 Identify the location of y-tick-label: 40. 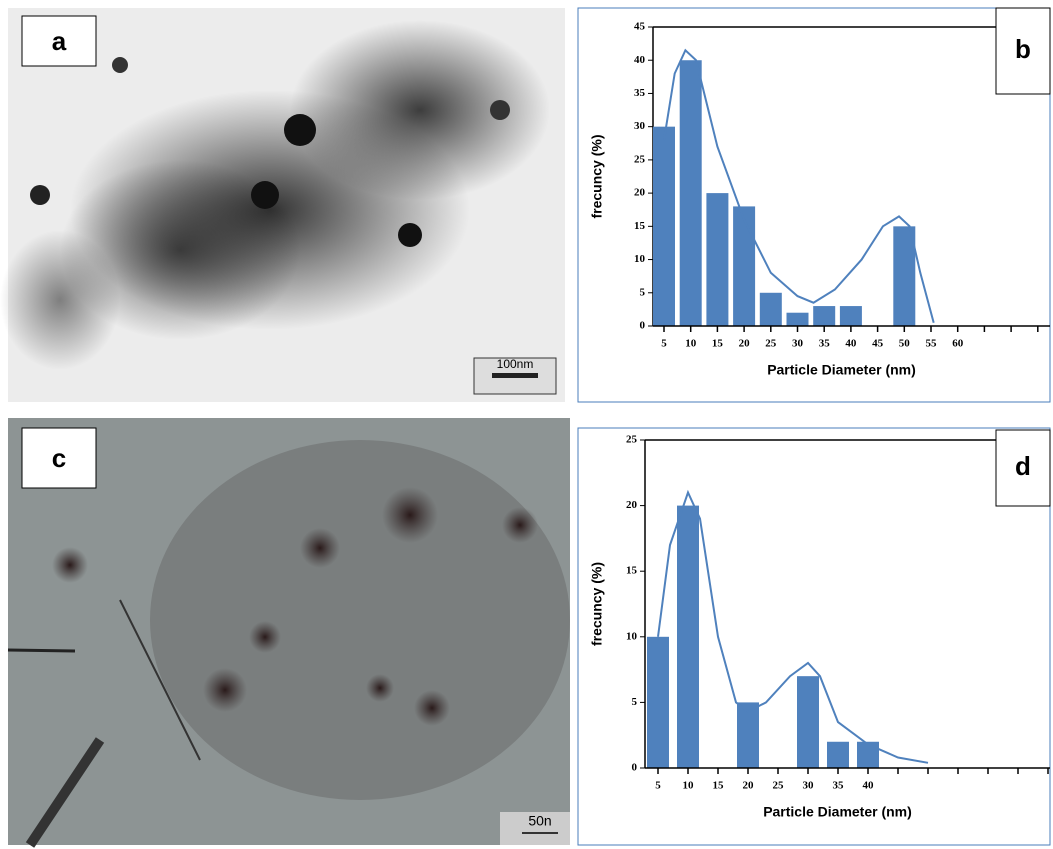
(640, 60).